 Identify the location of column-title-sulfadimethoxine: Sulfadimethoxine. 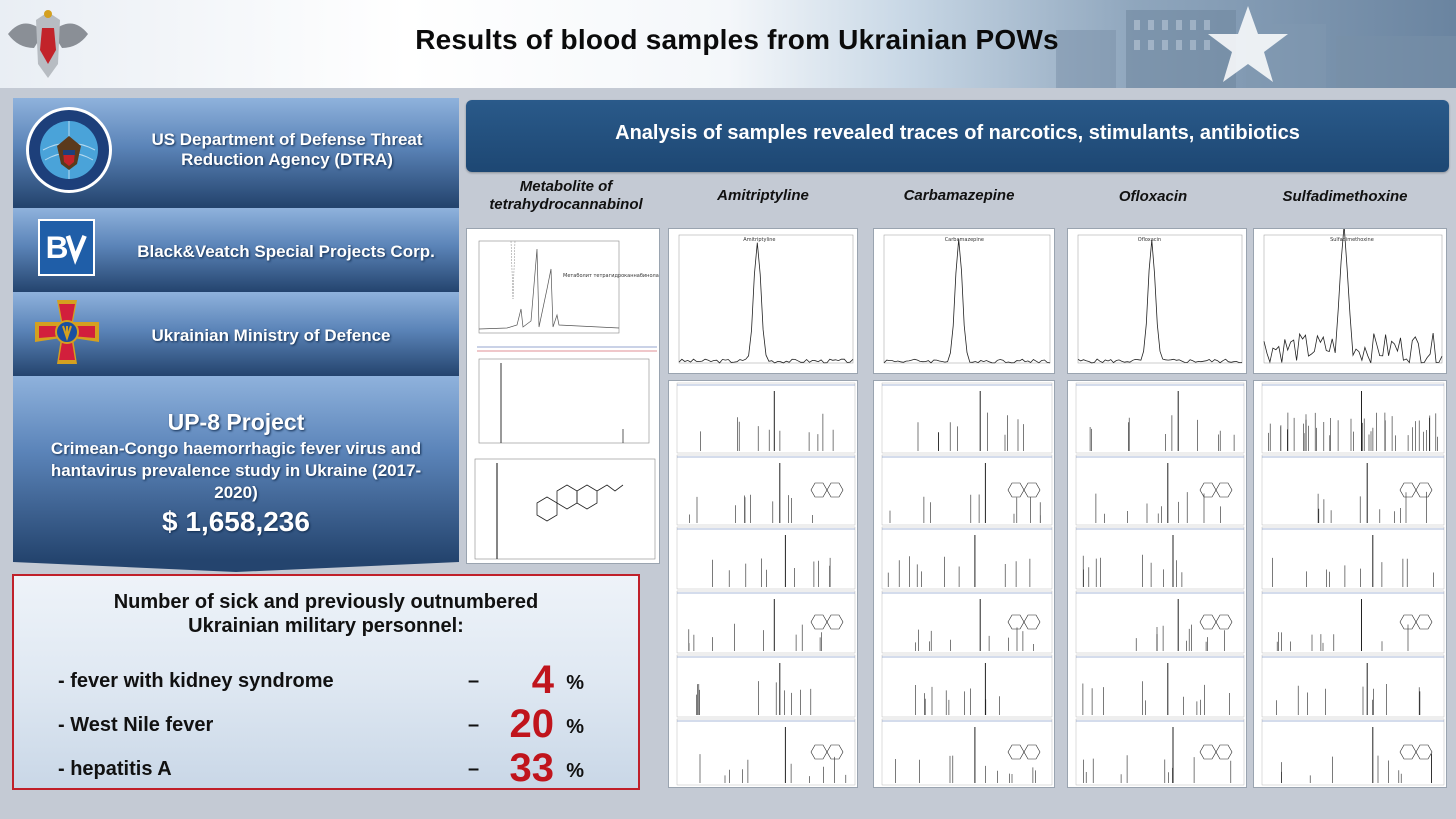
(1345, 196).